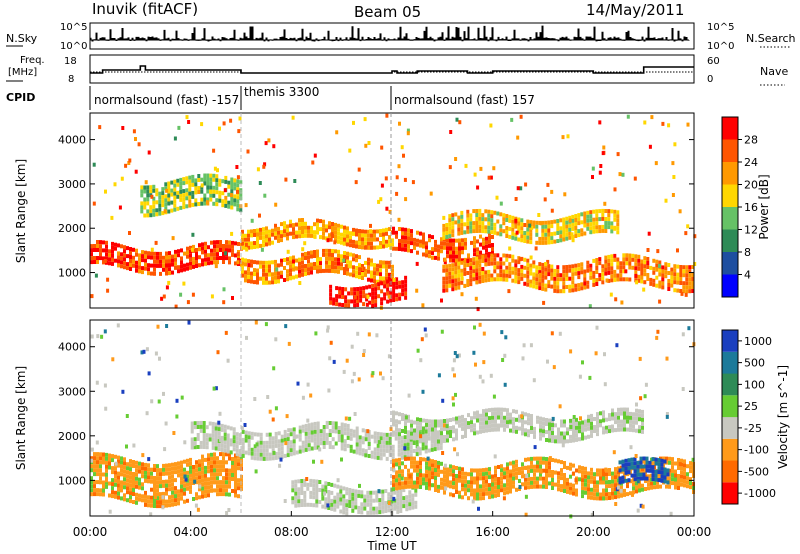 This screenshot has width=800, height=554. I want to click on colorbar-tick-label: 1000, so click(758, 341).